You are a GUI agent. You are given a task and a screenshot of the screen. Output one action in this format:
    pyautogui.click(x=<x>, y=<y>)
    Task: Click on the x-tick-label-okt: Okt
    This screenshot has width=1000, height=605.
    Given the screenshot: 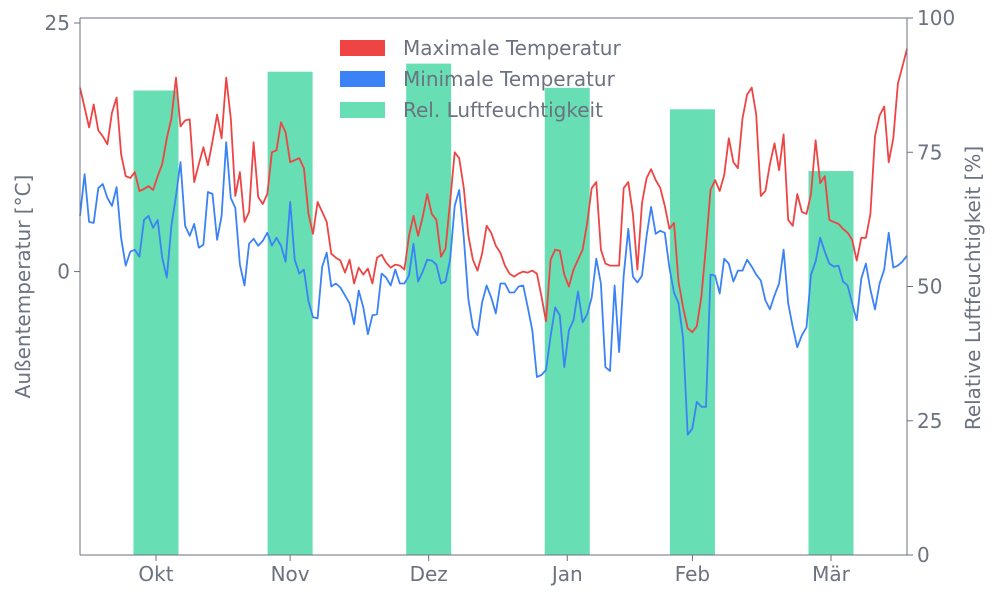 What is the action you would take?
    pyautogui.click(x=155, y=574)
    